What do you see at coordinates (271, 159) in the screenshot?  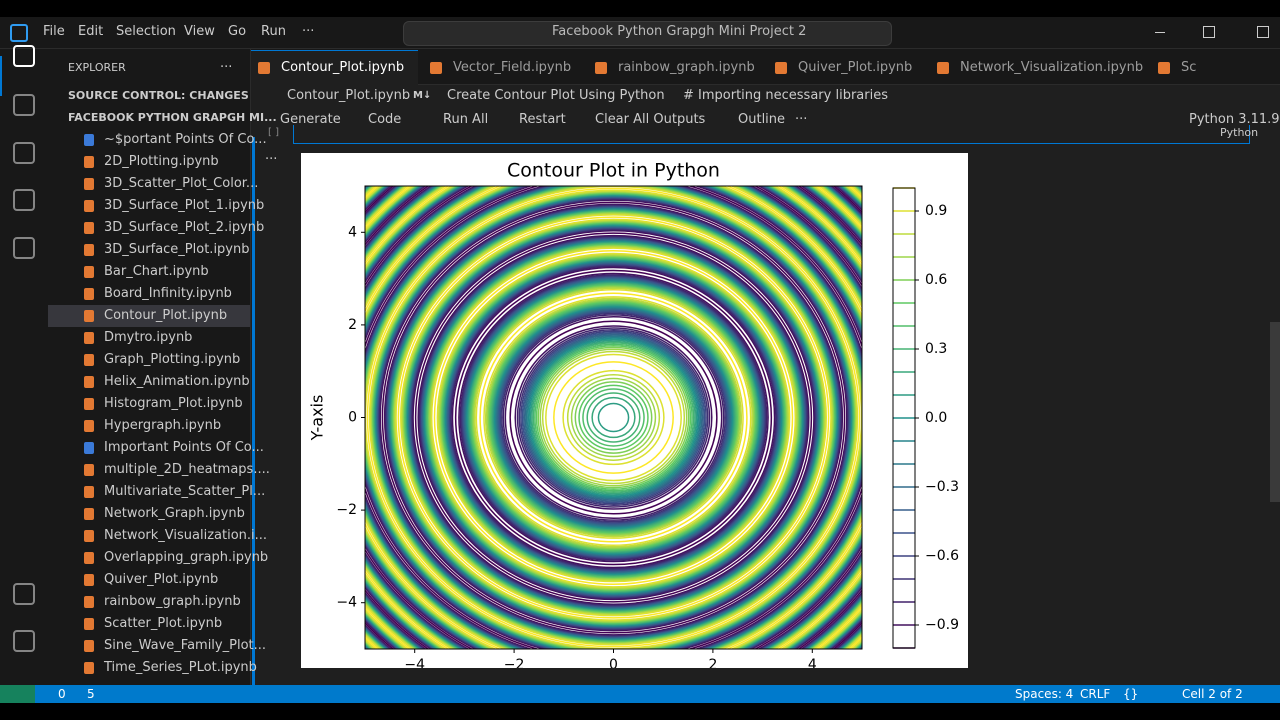 I see `cell-more: ···` at bounding box center [271, 159].